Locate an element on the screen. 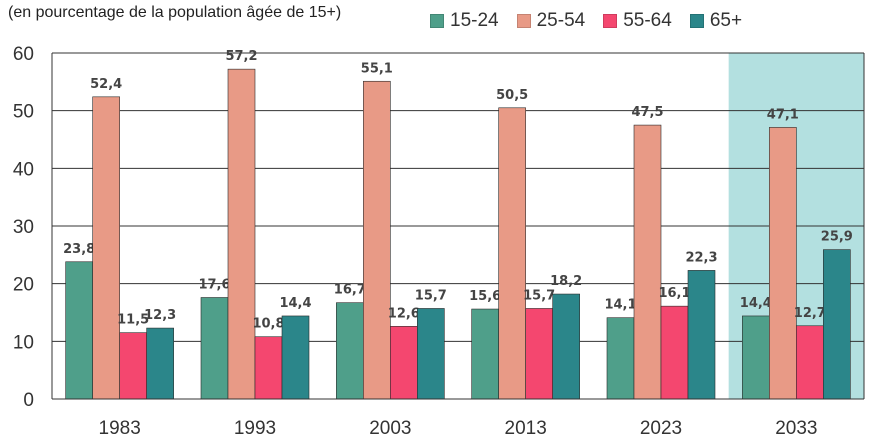 Image resolution: width=872 pixels, height=441 pixels. bar-25-54-2013 is located at coordinates (512, 253).